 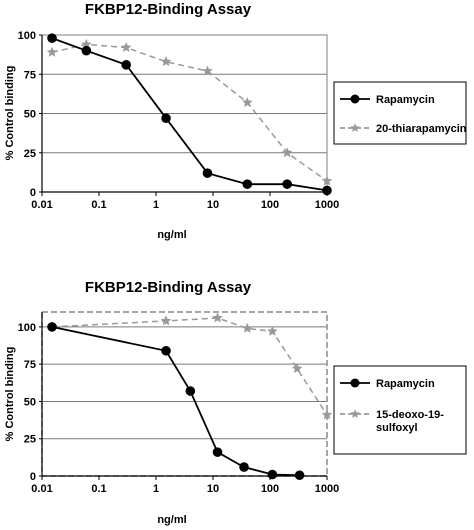 I want to click on legend-box, so click(x=400, y=113).